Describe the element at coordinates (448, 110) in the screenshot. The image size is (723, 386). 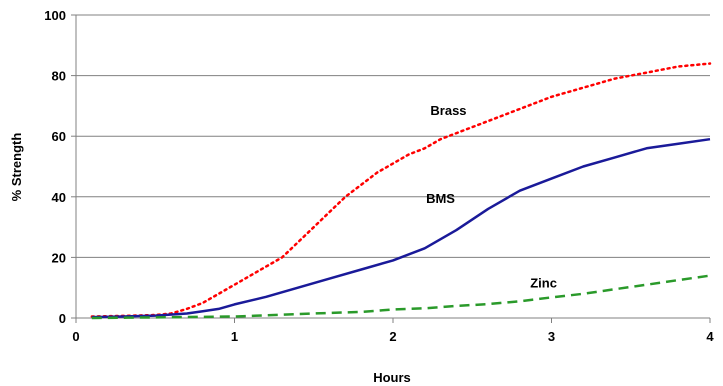
I see `series-label-brass: Brass` at that location.